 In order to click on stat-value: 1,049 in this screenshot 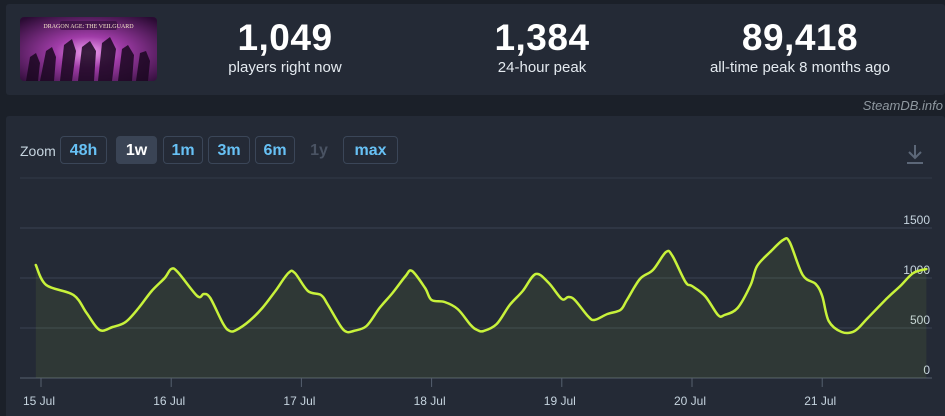, I will do `click(285, 37)`.